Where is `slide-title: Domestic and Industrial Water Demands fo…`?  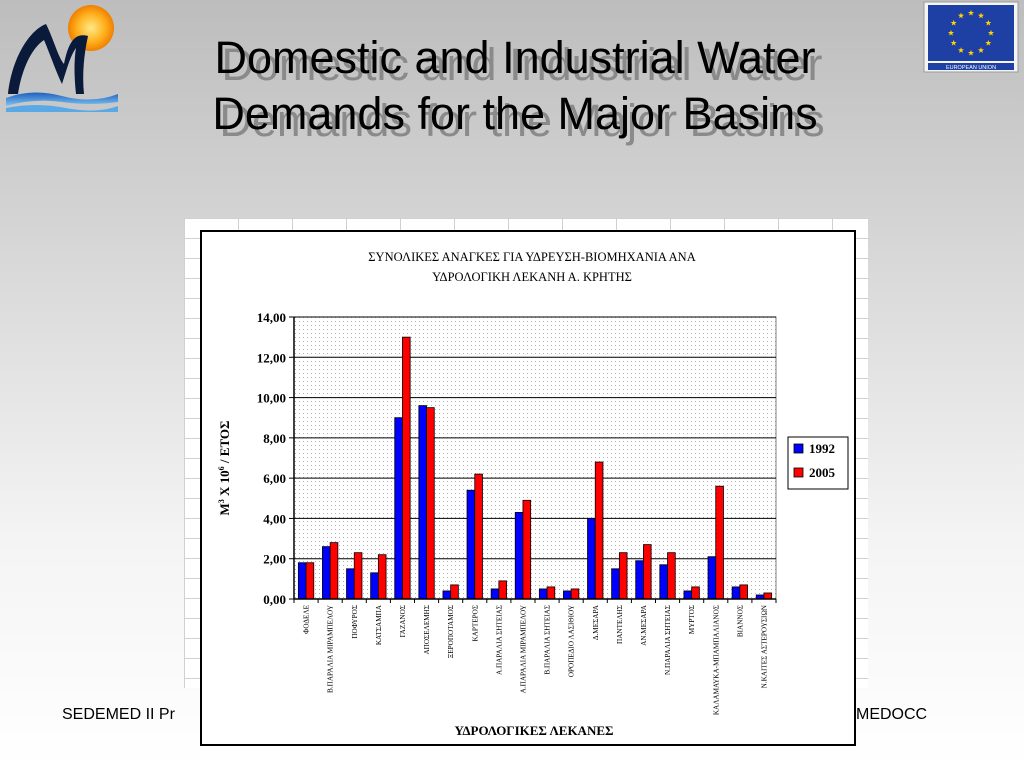
slide-title: Domestic and Industrial Water Demands fo… is located at coordinates (515, 86).